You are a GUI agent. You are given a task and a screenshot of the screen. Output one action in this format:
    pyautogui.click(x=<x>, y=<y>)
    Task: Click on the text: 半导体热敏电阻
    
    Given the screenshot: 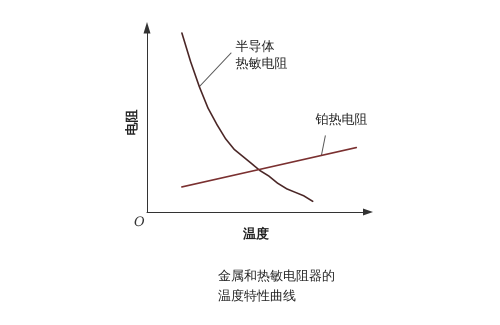 What is the action you would take?
    pyautogui.click(x=261, y=56)
    